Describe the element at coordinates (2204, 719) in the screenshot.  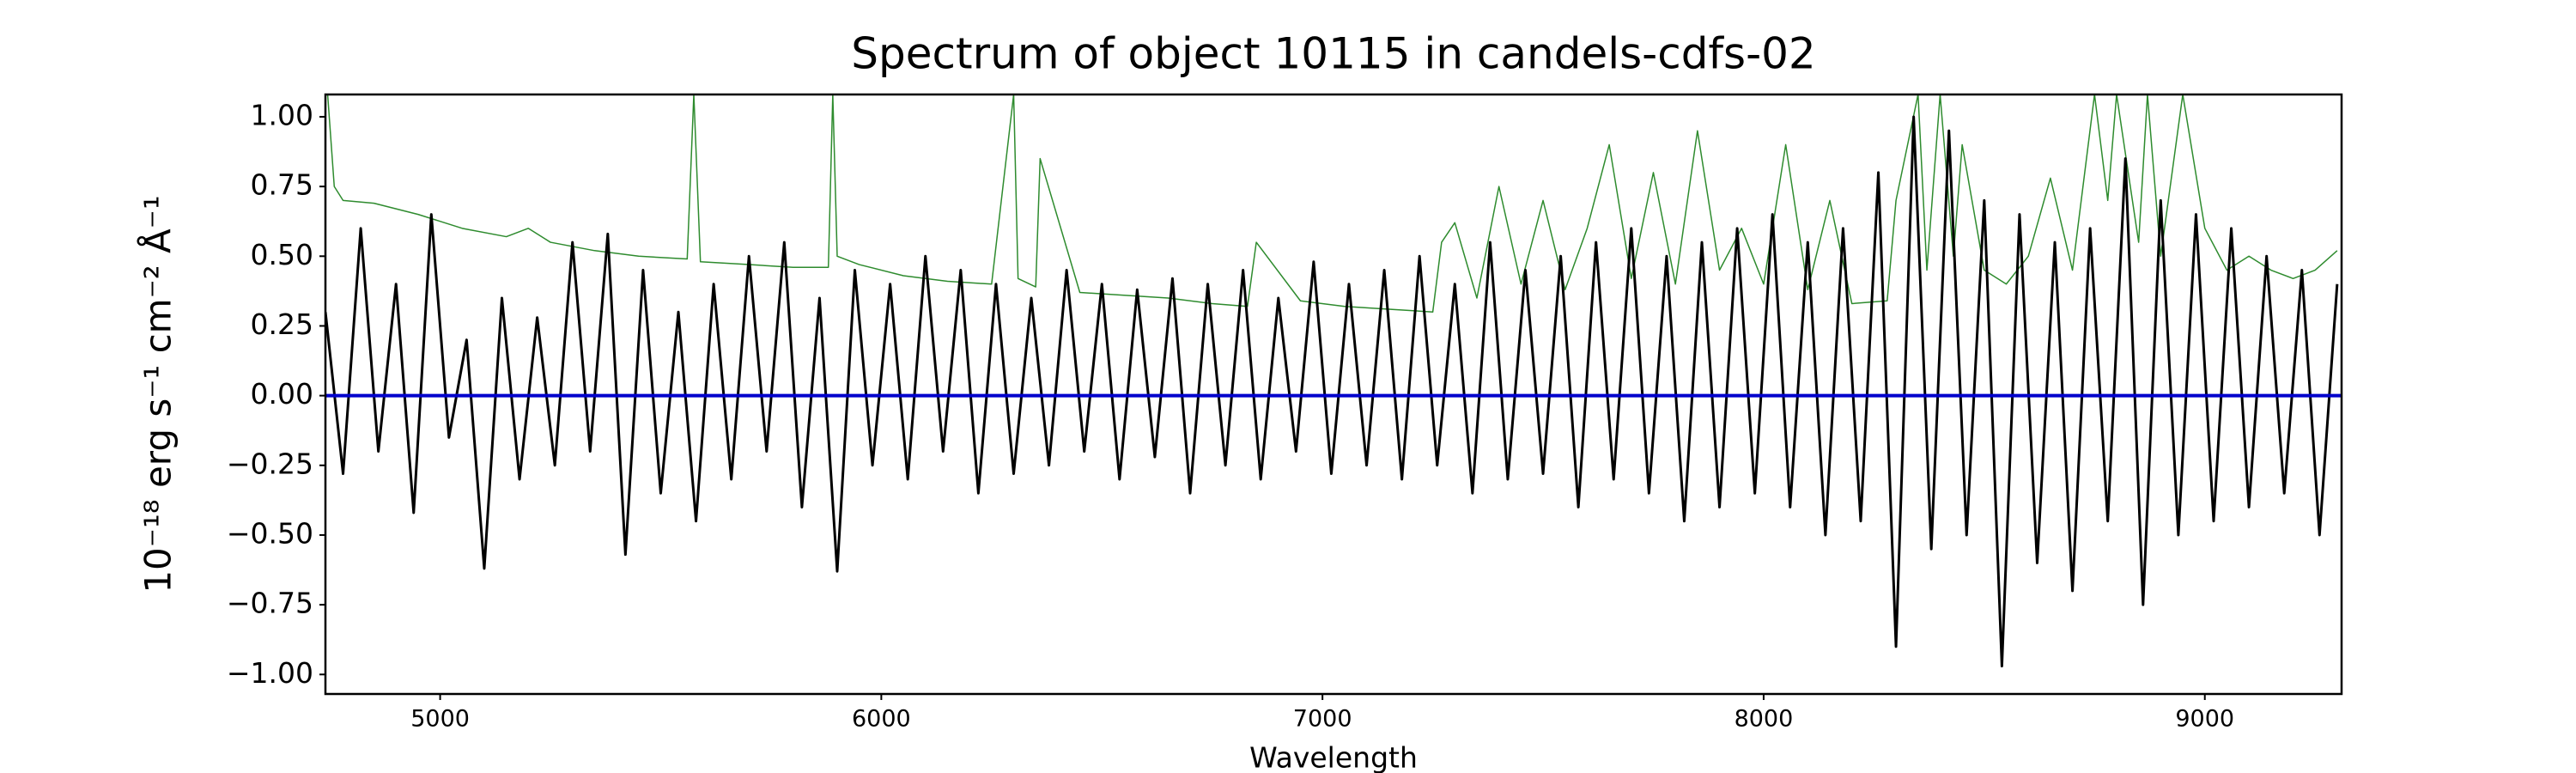
I see `x-tick-label: 9000` at that location.